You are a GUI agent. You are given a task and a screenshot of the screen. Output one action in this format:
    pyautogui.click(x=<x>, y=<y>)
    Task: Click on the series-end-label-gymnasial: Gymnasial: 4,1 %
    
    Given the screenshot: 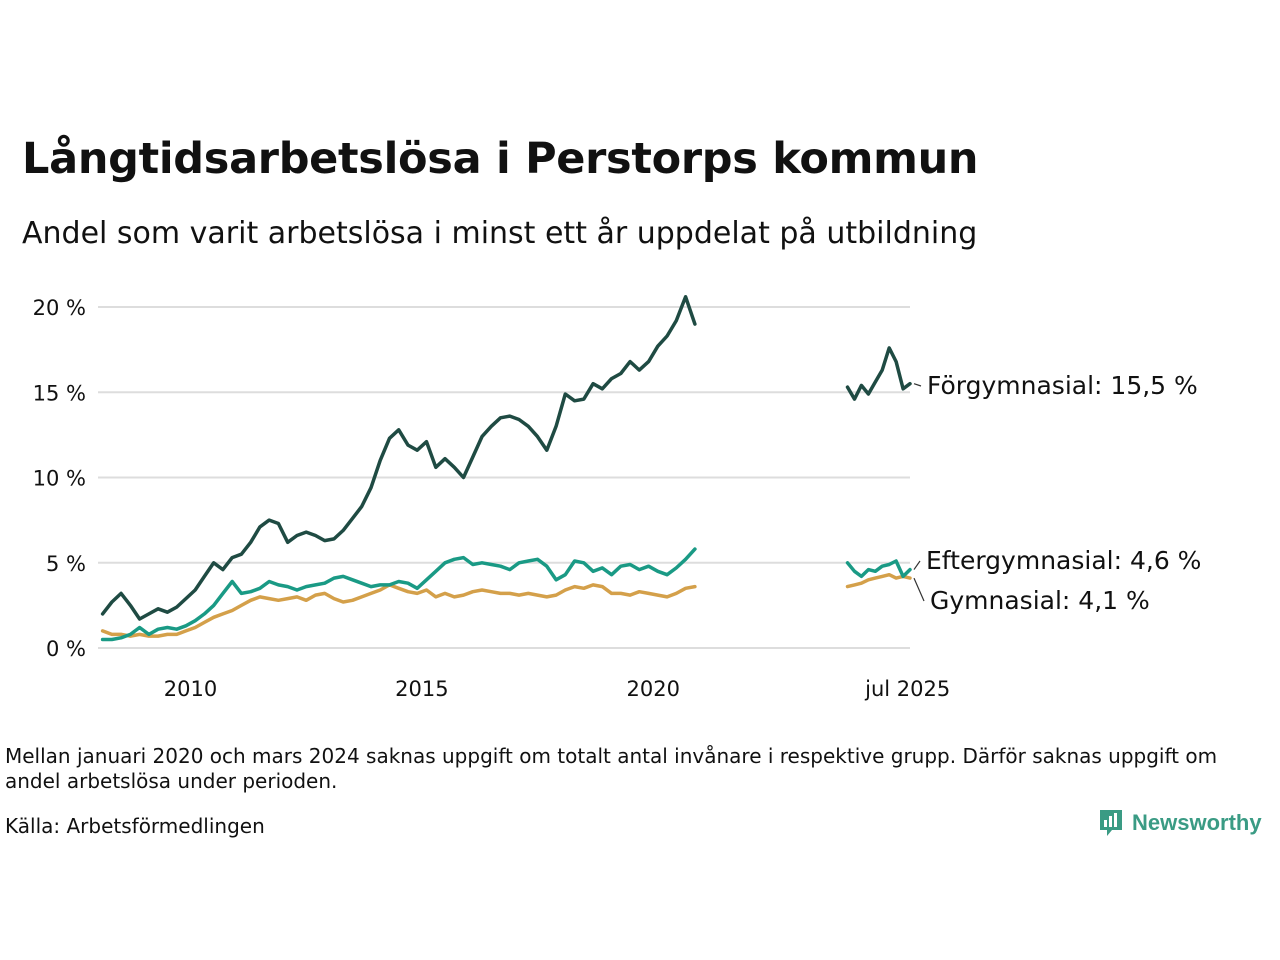 What is the action you would take?
    pyautogui.click(x=1040, y=600)
    